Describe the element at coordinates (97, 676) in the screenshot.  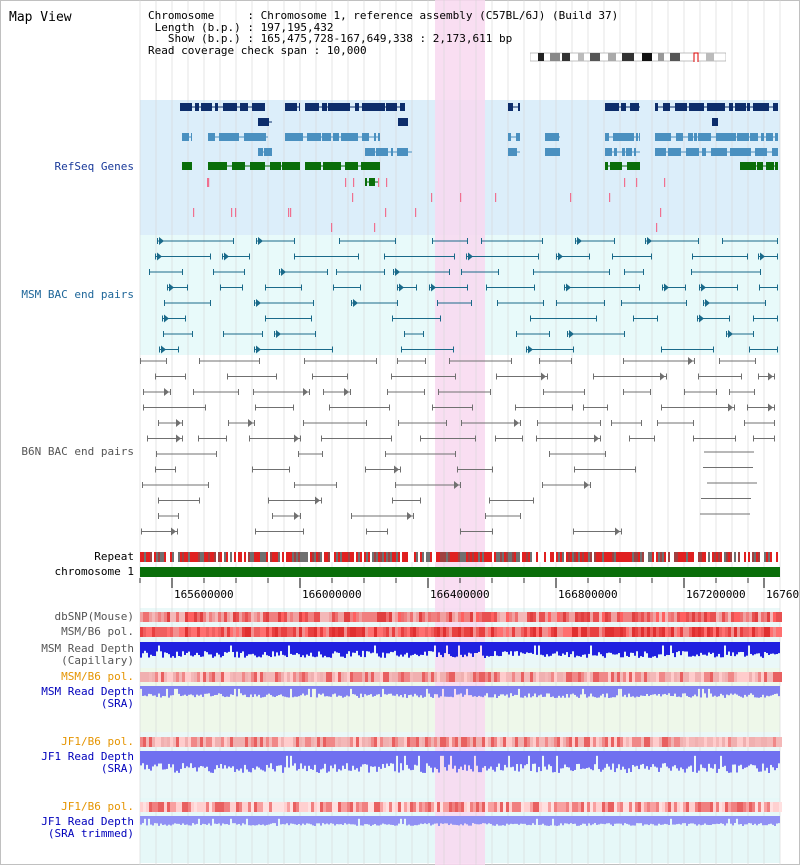
I see `track-label-msm-b6-pol-2: MSM/B6 pol.` at that location.